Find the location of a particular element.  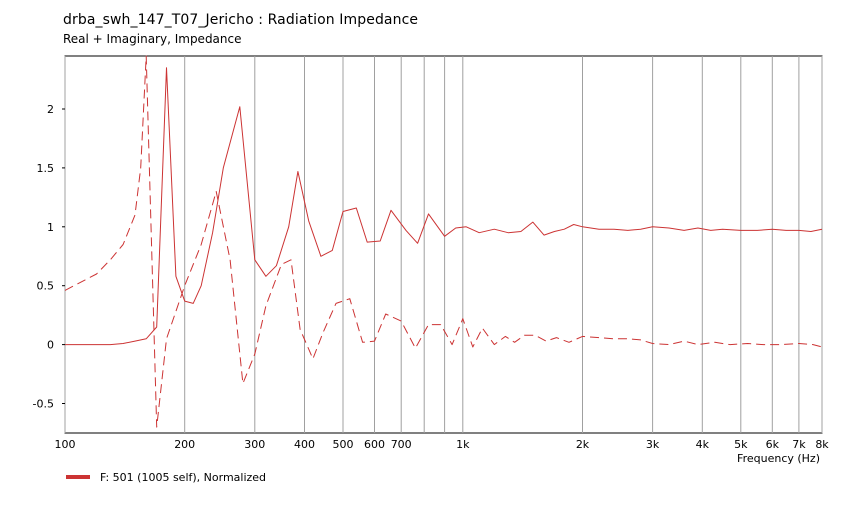

y-tick-label: 1 is located at coordinates (50, 227).